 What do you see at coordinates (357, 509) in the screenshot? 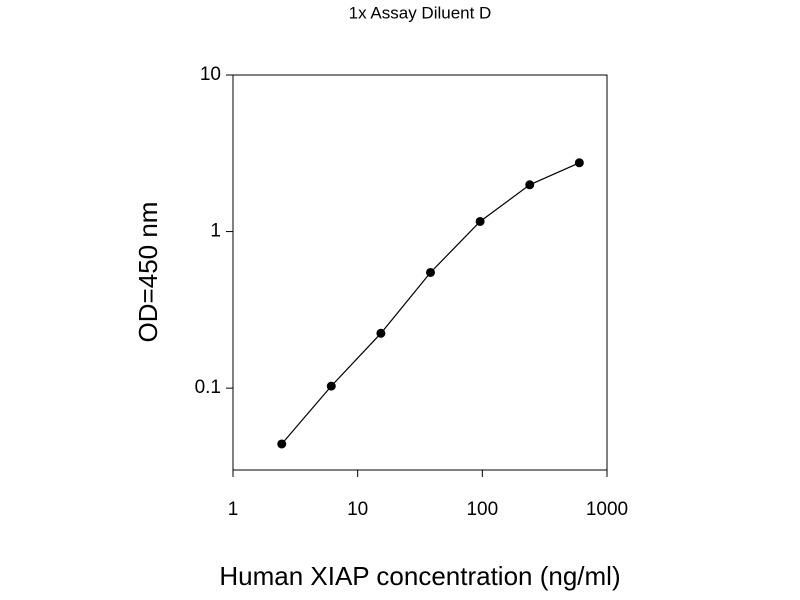
I see `x-tick-label: 10` at bounding box center [357, 509].